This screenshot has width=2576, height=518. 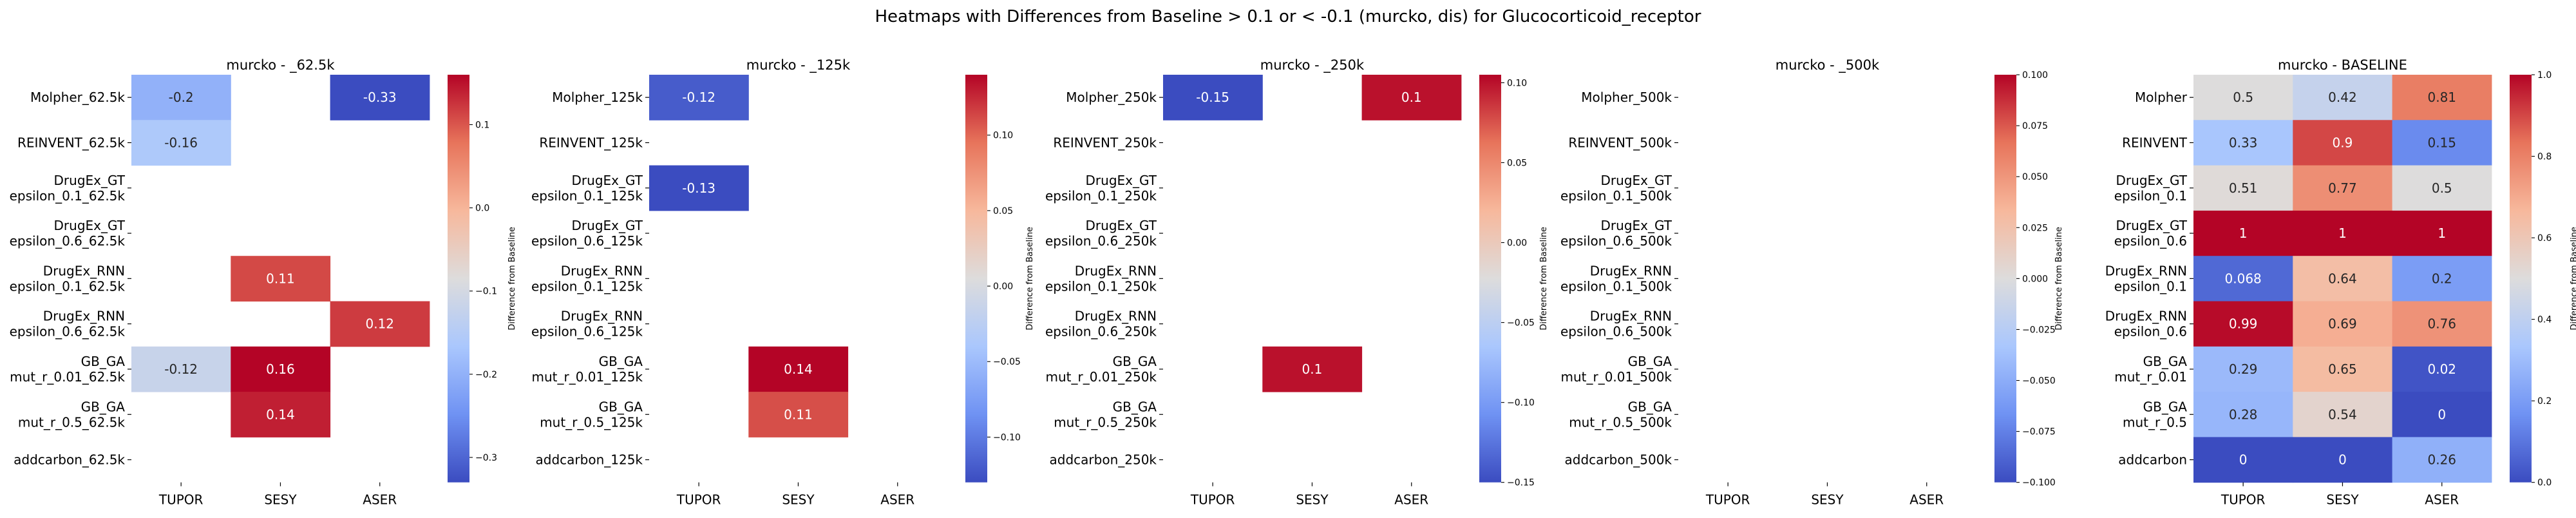 What do you see at coordinates (1616, 324) in the screenshot?
I see `y-tick-label: DrugEx_RNN epsilon_0.6_500k` at bounding box center [1616, 324].